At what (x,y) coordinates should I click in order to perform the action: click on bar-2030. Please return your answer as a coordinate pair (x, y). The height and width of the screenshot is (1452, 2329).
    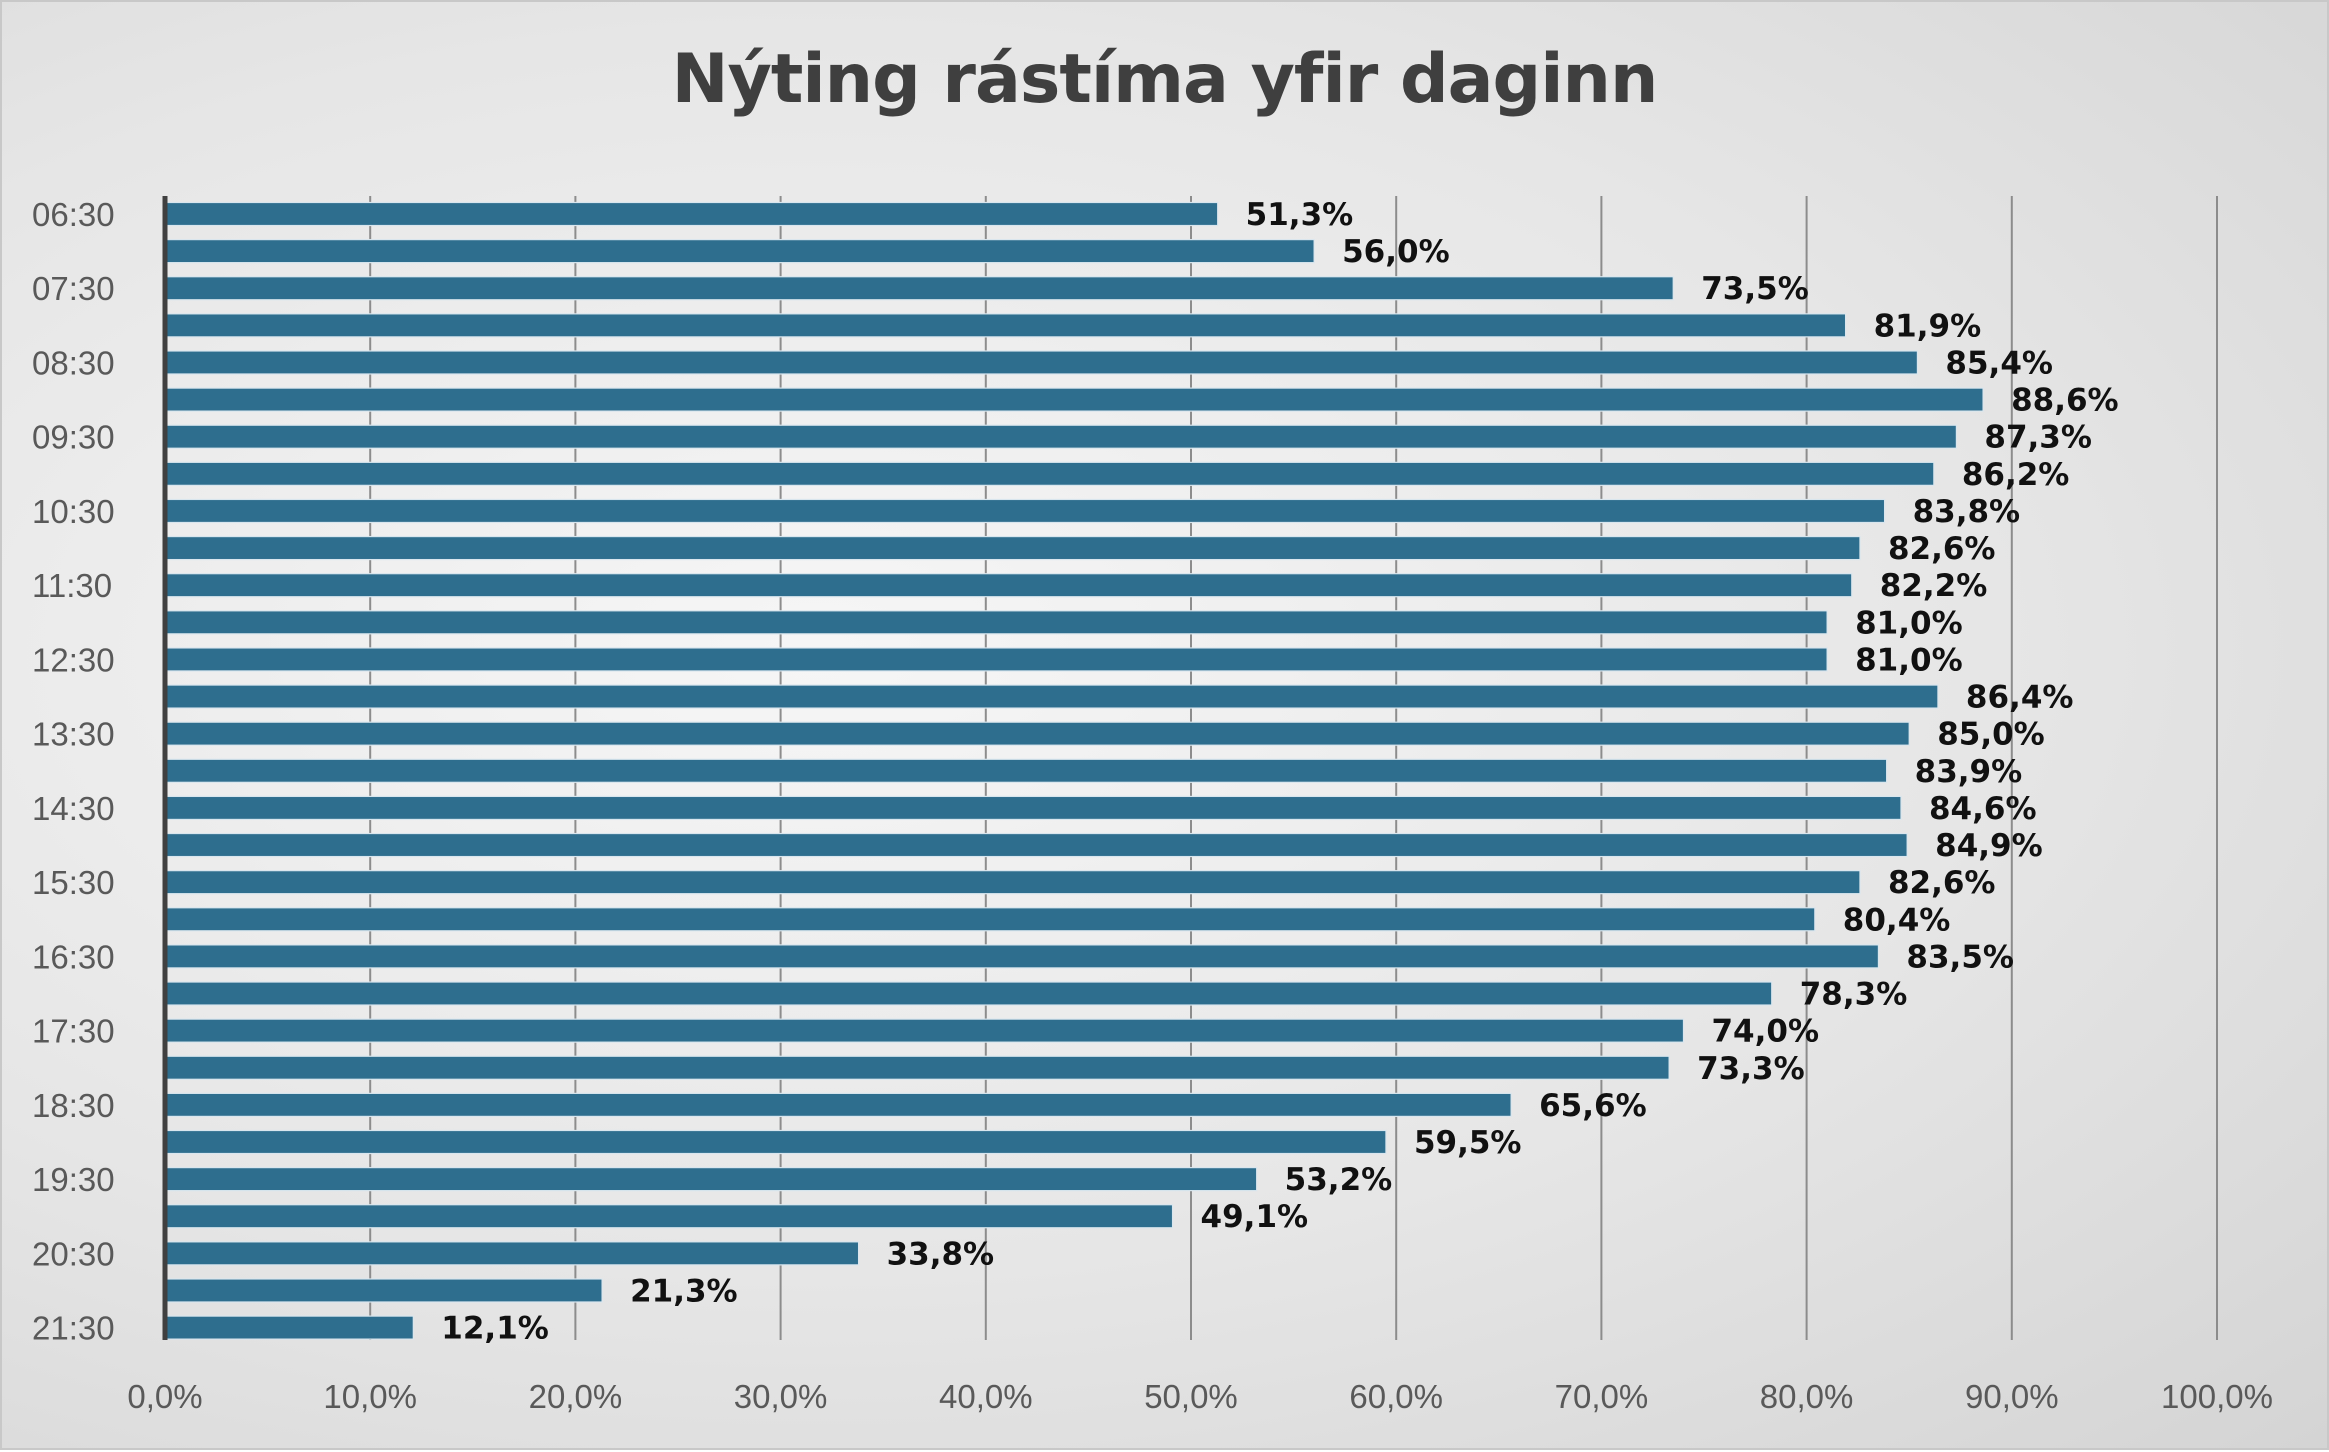
    Looking at the image, I should click on (512, 1253).